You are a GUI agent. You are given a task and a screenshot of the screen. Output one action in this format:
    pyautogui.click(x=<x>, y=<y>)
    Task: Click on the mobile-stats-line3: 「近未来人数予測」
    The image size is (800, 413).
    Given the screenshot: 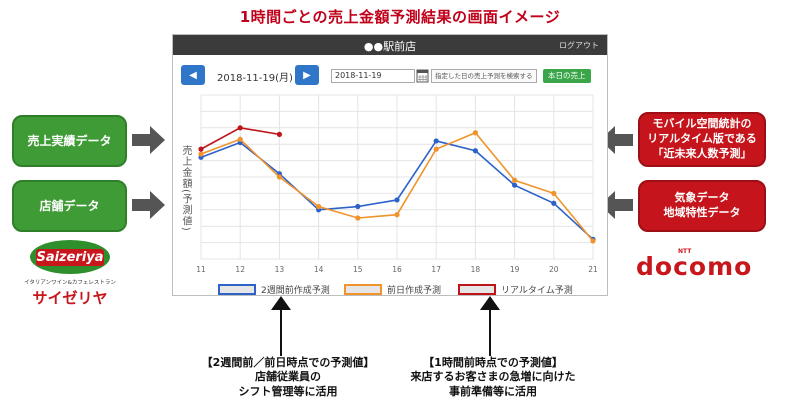 What is the action you would take?
    pyautogui.click(x=702, y=153)
    